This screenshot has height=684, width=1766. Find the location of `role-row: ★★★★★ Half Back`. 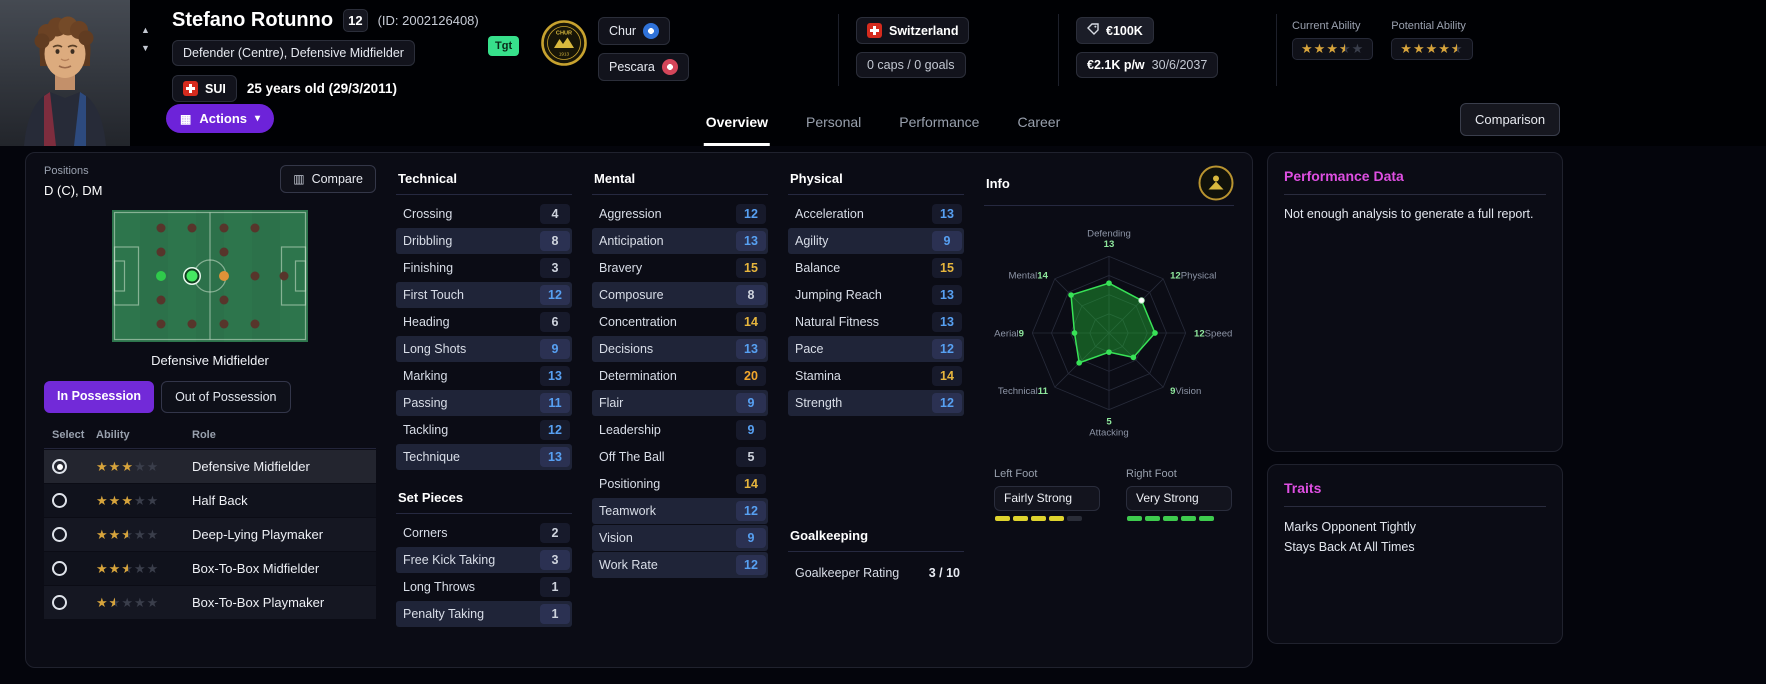

role-row: ★★★★★ Half Back is located at coordinates (210, 500).